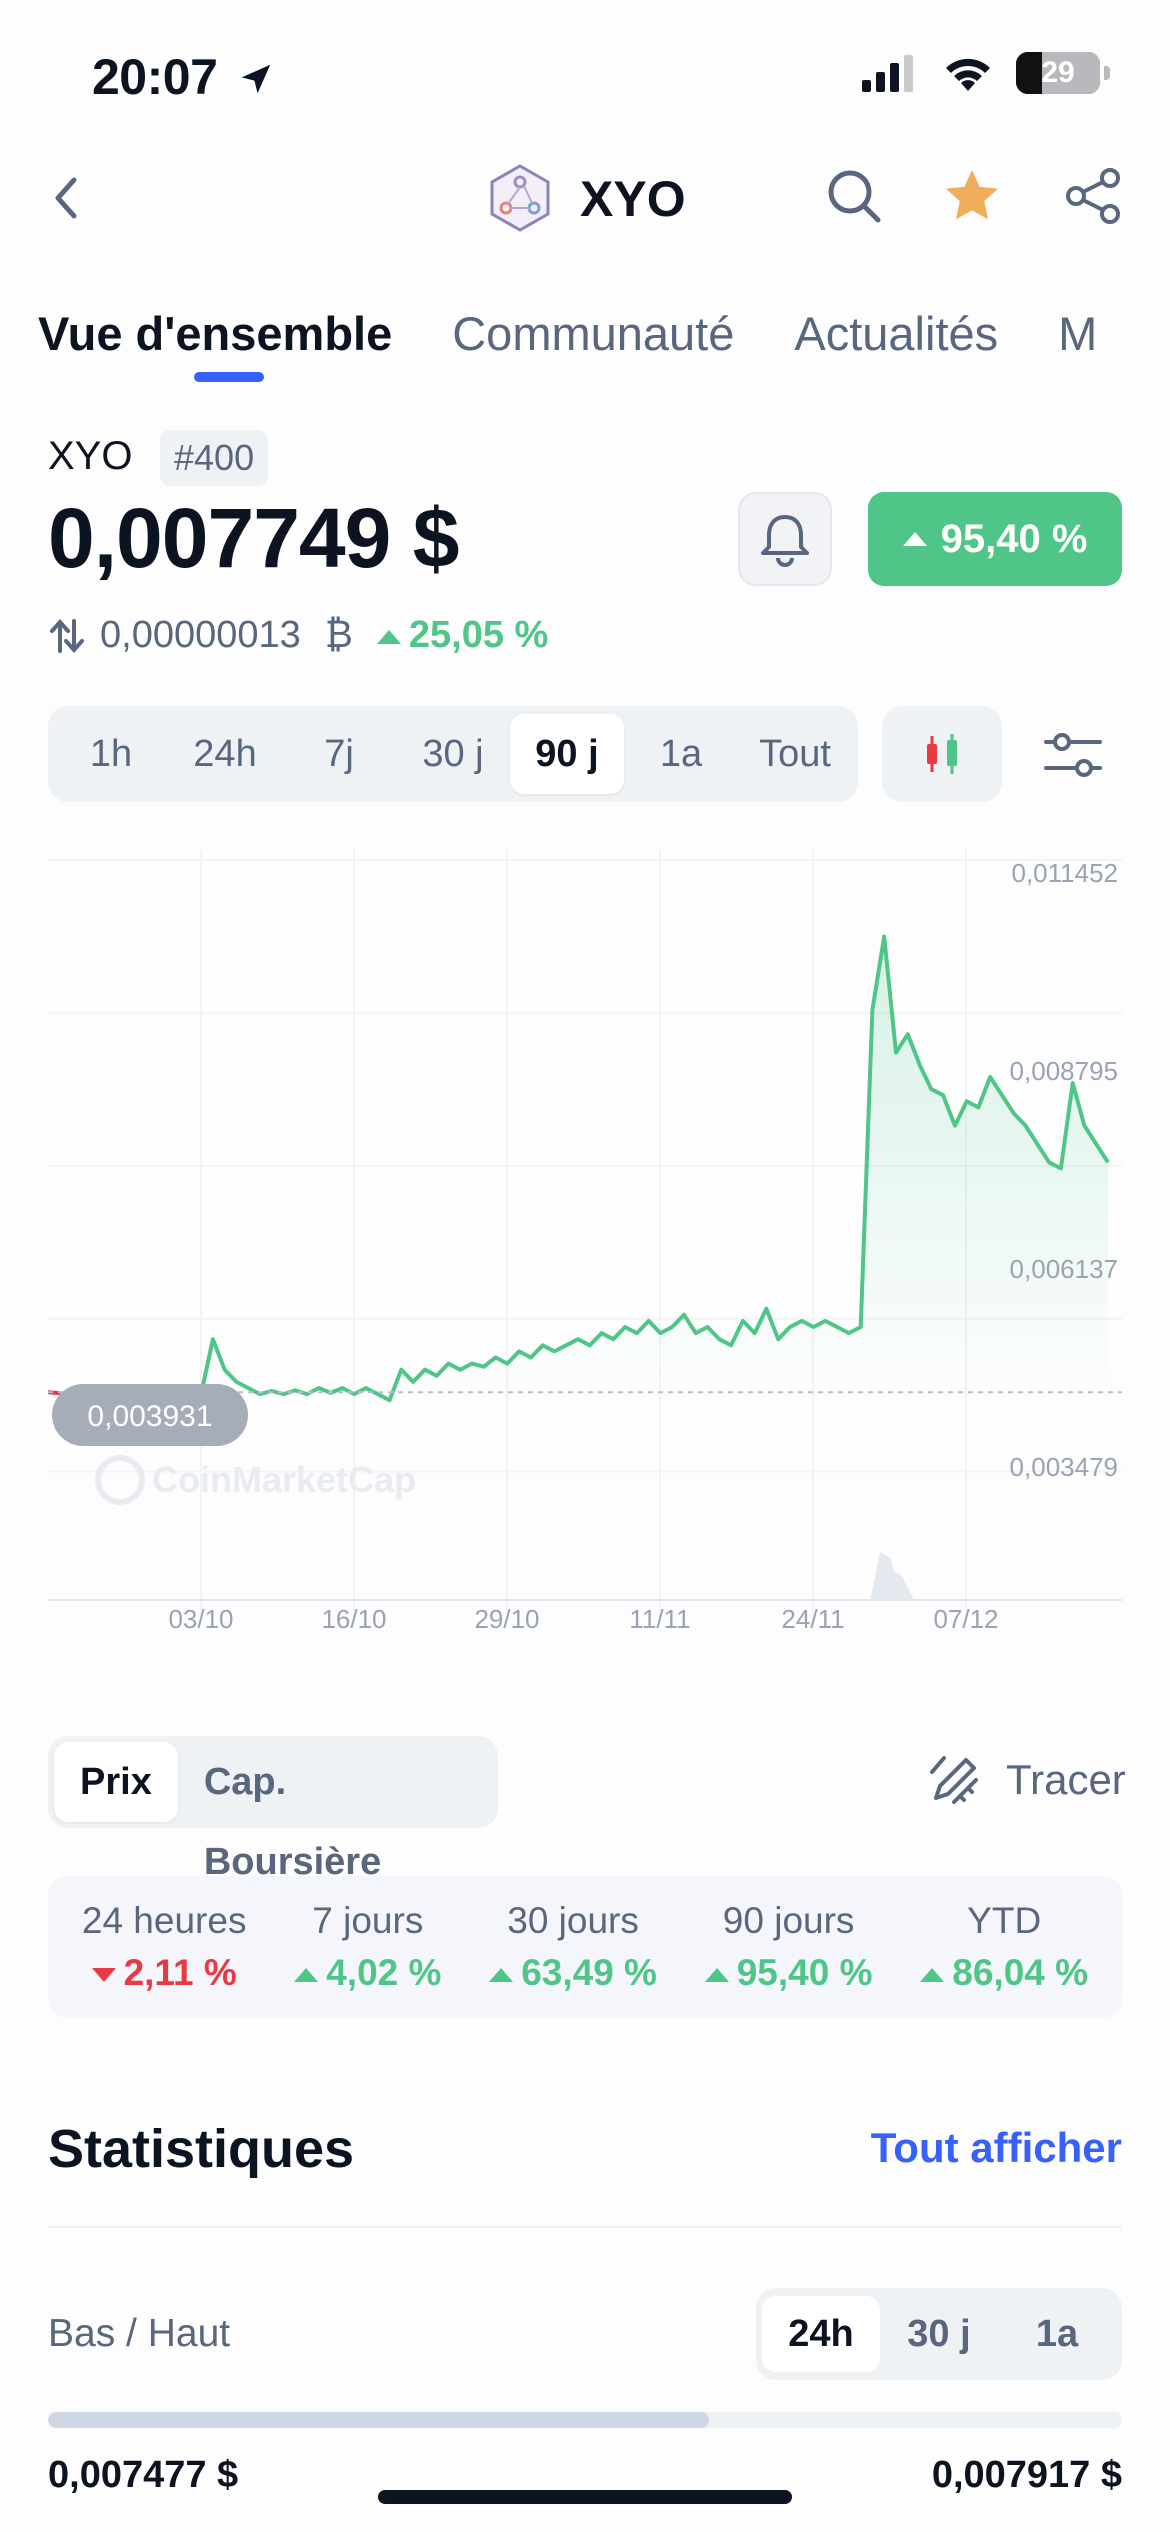 The height and width of the screenshot is (2532, 1170). I want to click on perf-ytd: YTD 86,04 %, so click(1004, 1947).